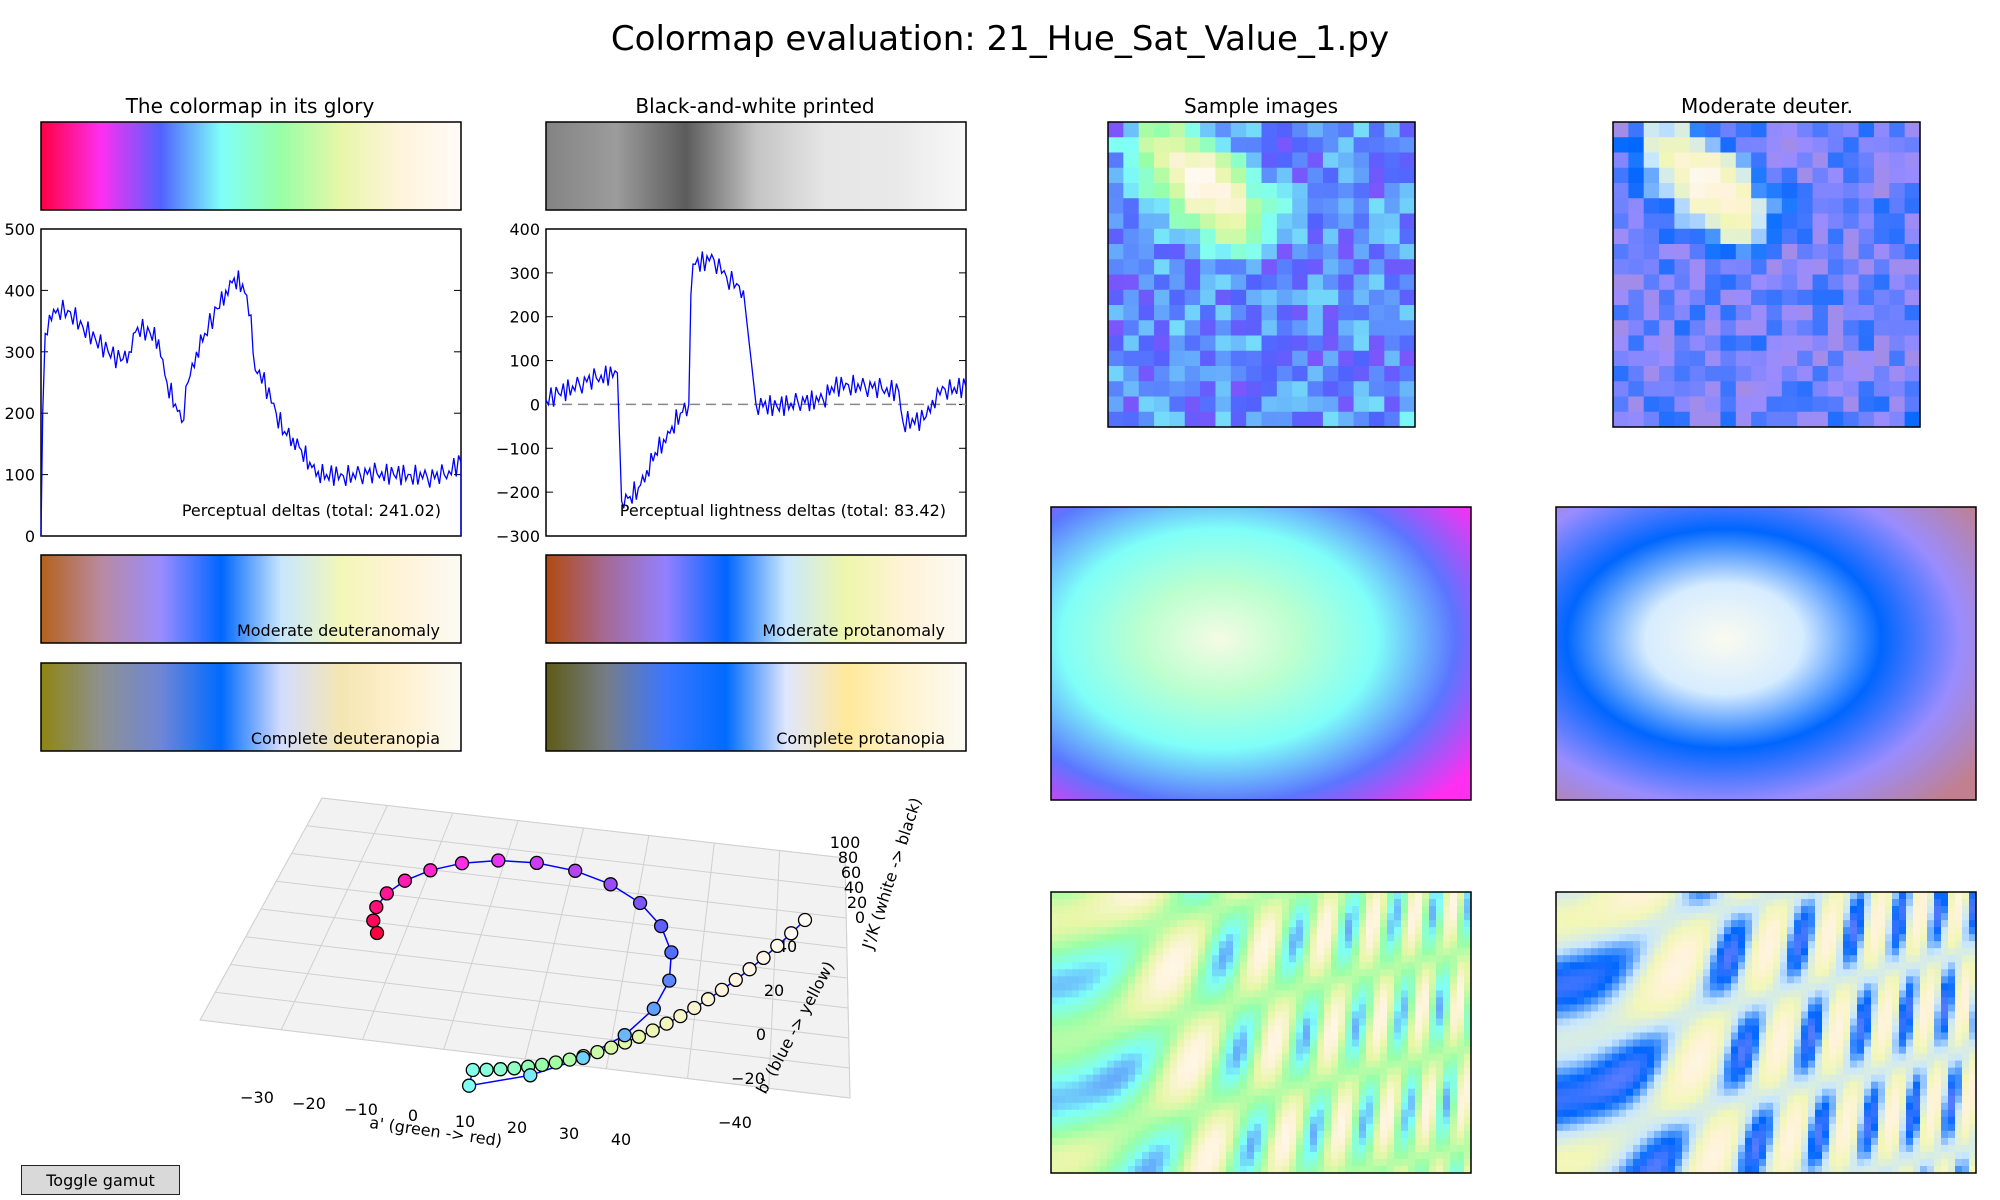 This screenshot has width=2000, height=1200. I want to click on ytick-label: 500, so click(19, 229).